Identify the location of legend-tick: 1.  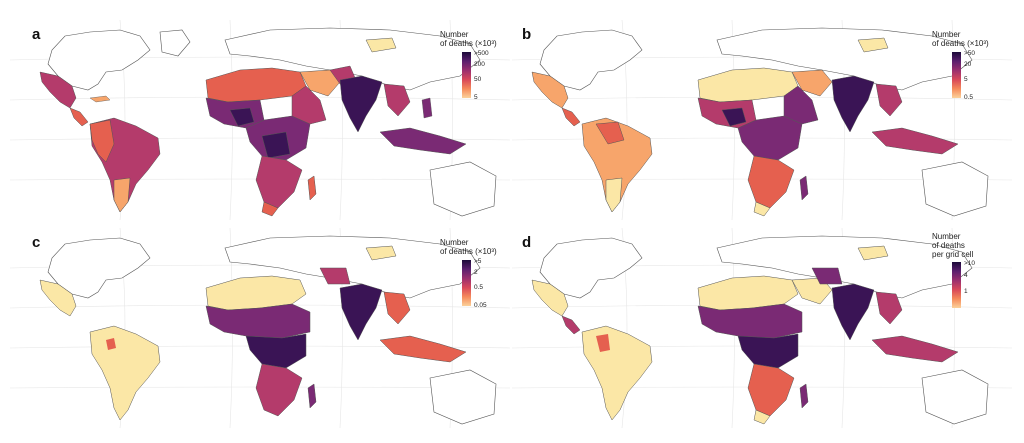
(966, 291).